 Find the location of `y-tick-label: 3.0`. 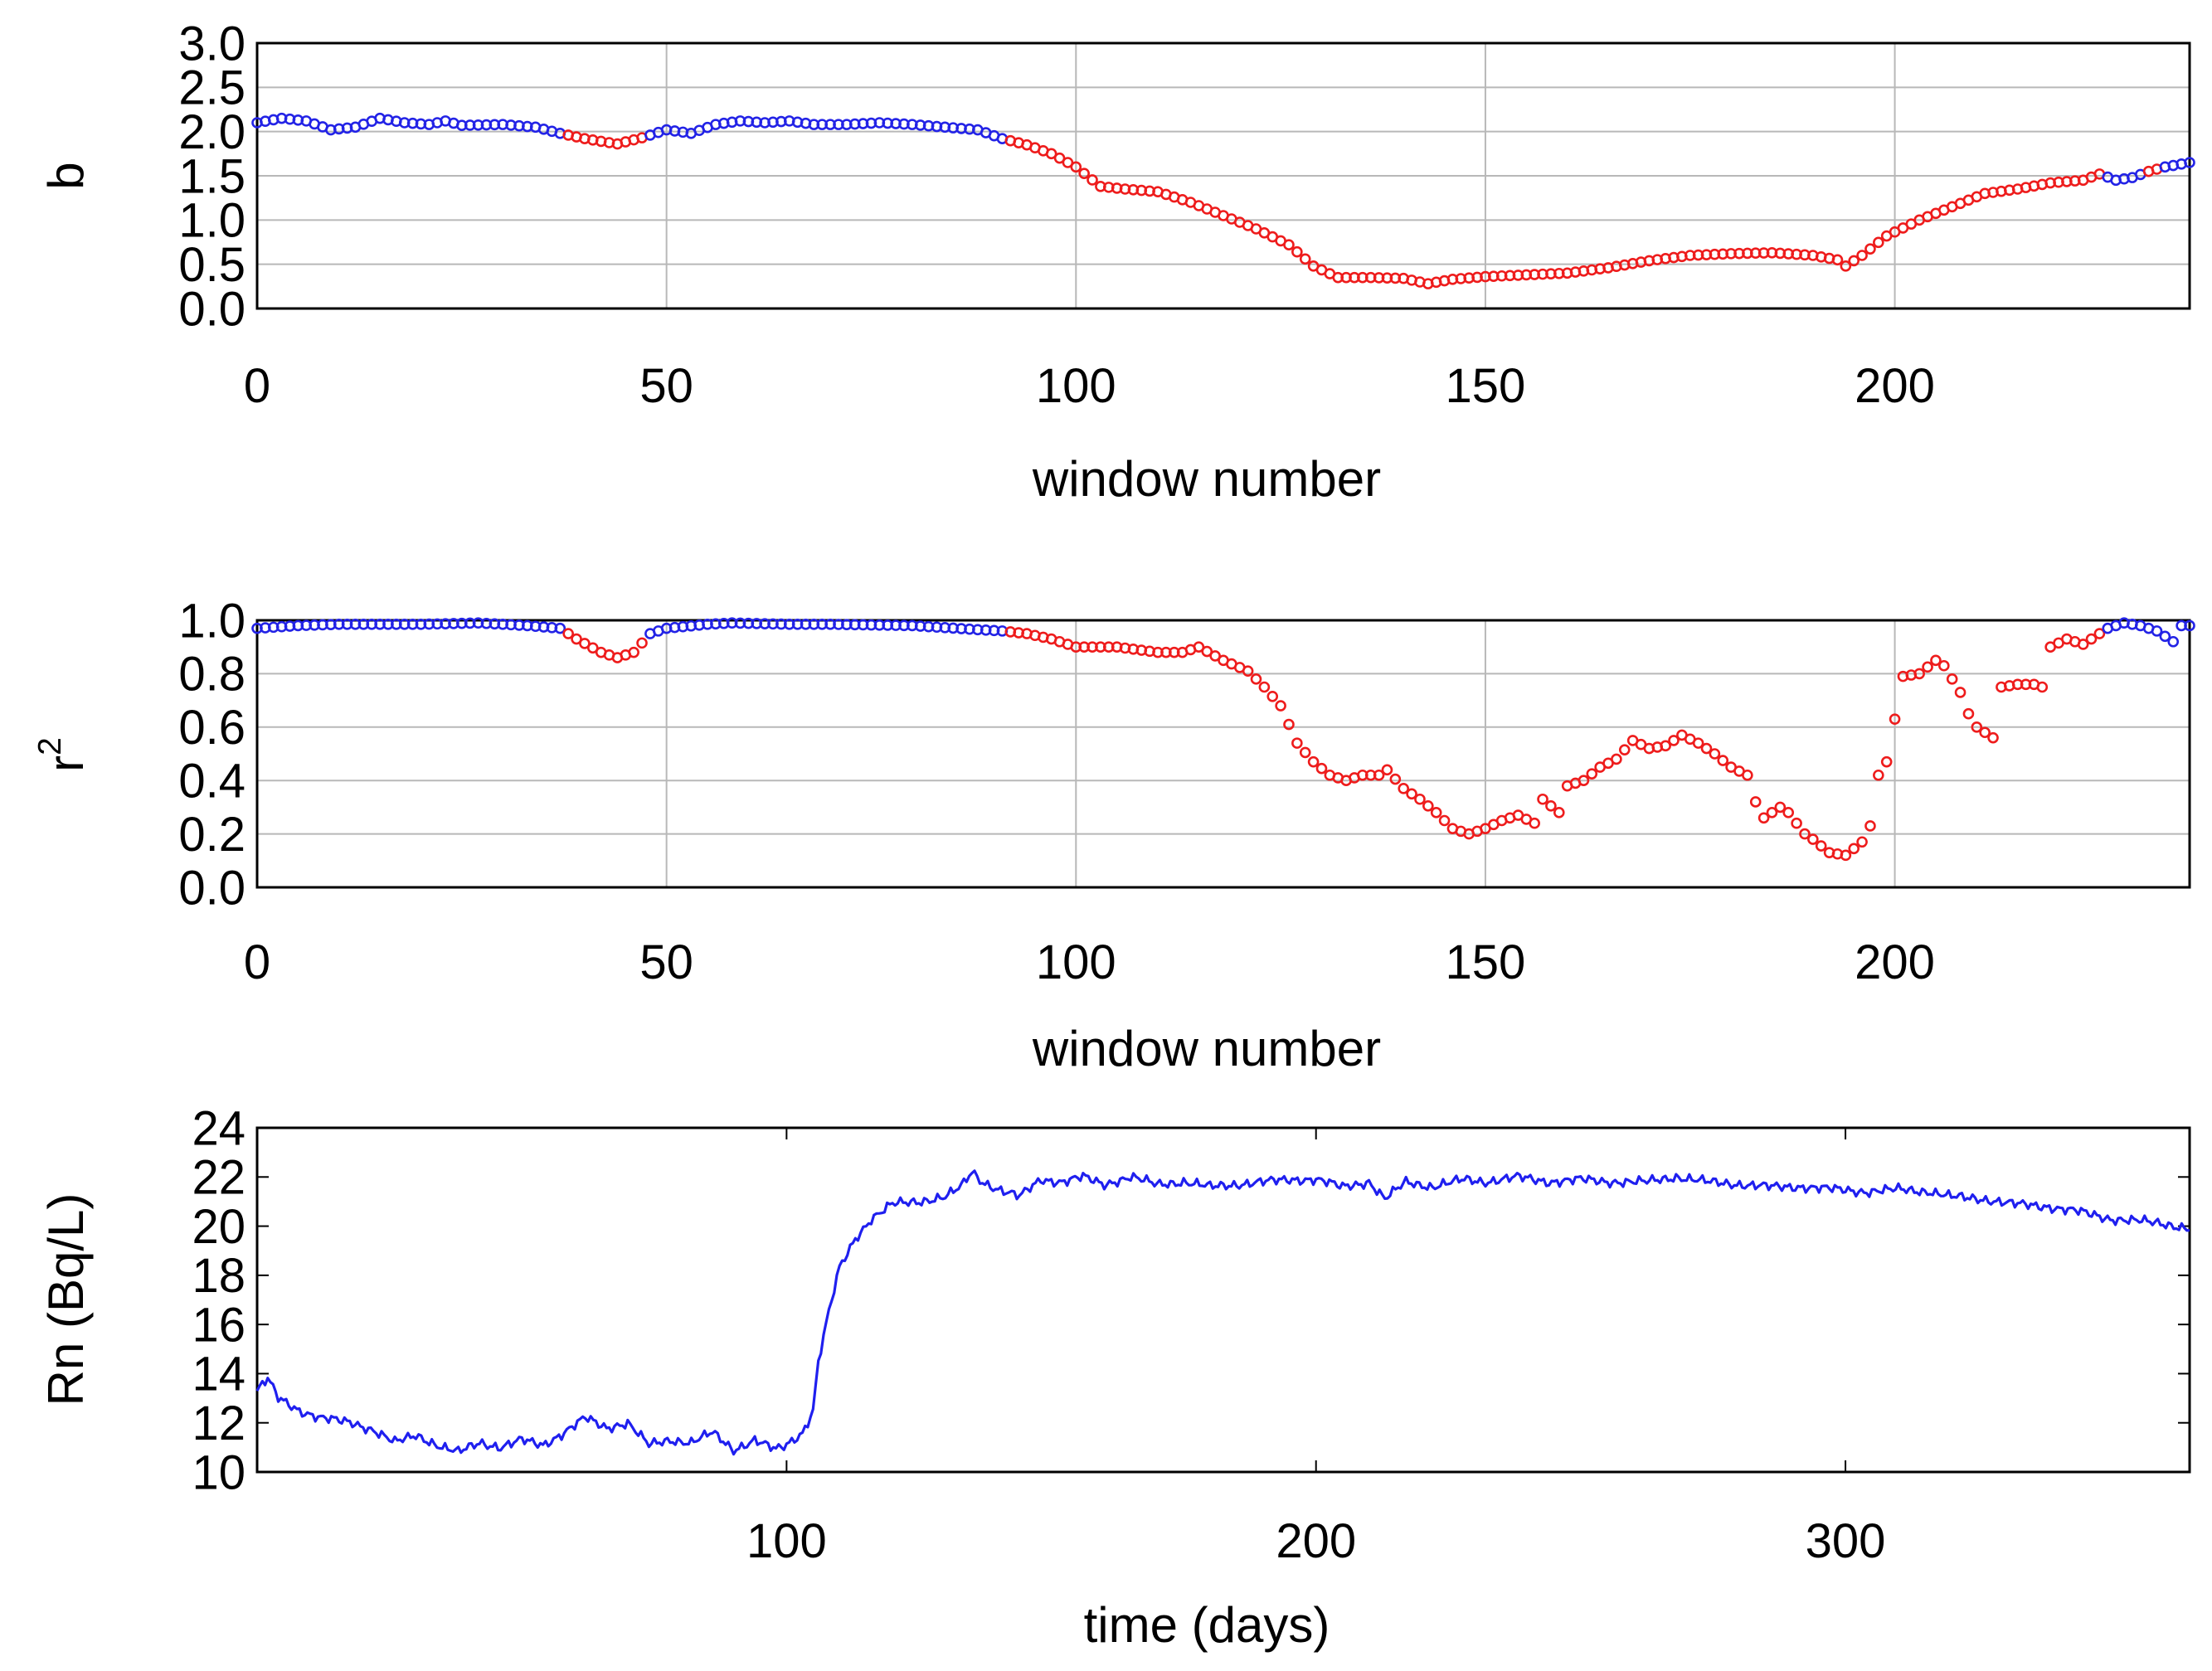

y-tick-label: 3.0 is located at coordinates (212, 43).